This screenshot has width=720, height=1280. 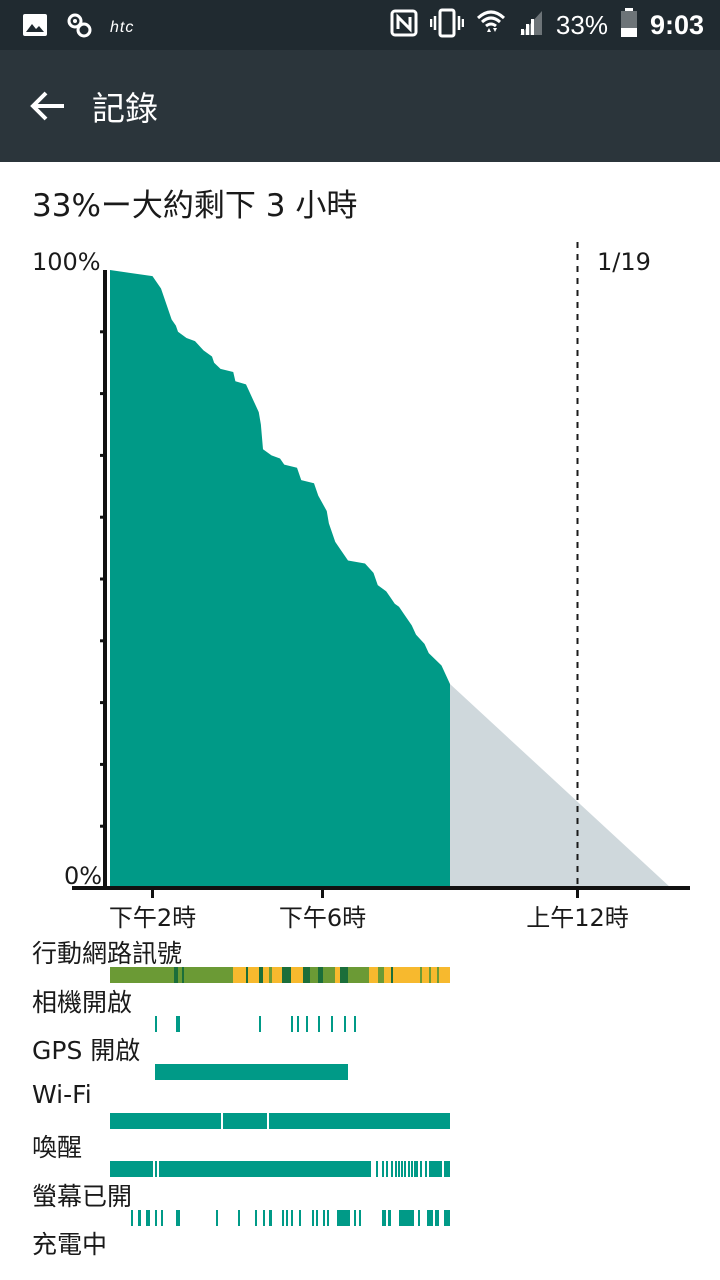 I want to click on image-icon, so click(x=35, y=27).